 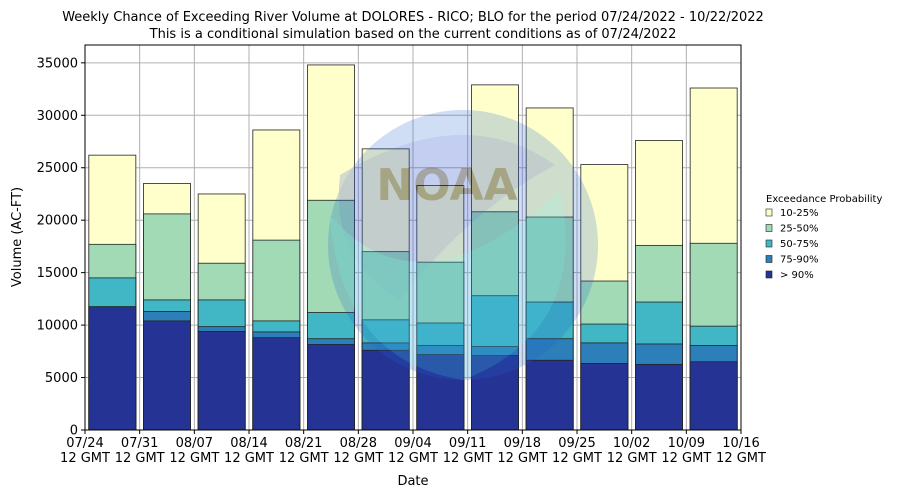 What do you see at coordinates (686, 443) in the screenshot?
I see `x-tick-label-date: 10/09` at bounding box center [686, 443].